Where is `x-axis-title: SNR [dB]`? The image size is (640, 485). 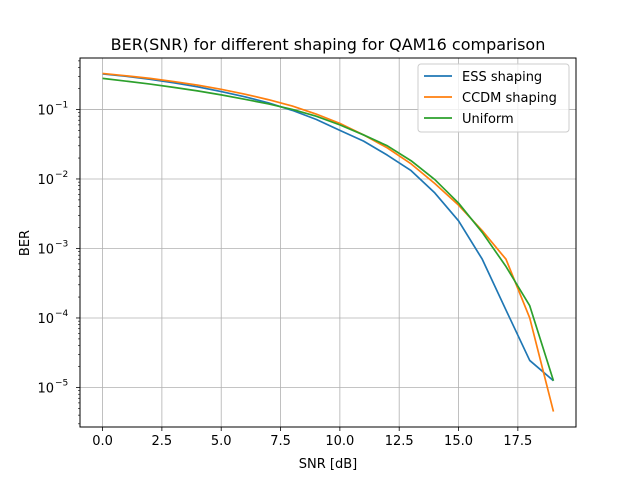
x-axis-title: SNR [dB] is located at coordinates (328, 464).